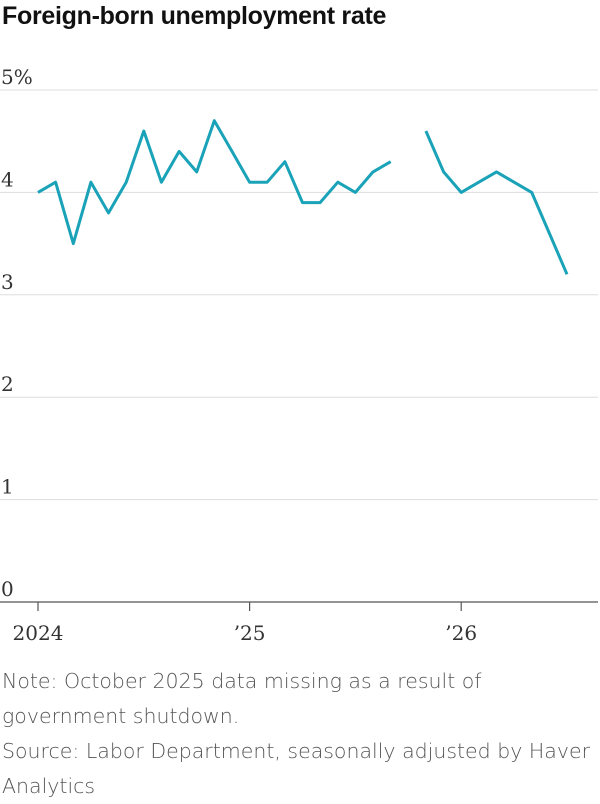  Describe the element at coordinates (299, 623) in the screenshot. I see `x-axis: 2024 ’25 ’26` at that location.